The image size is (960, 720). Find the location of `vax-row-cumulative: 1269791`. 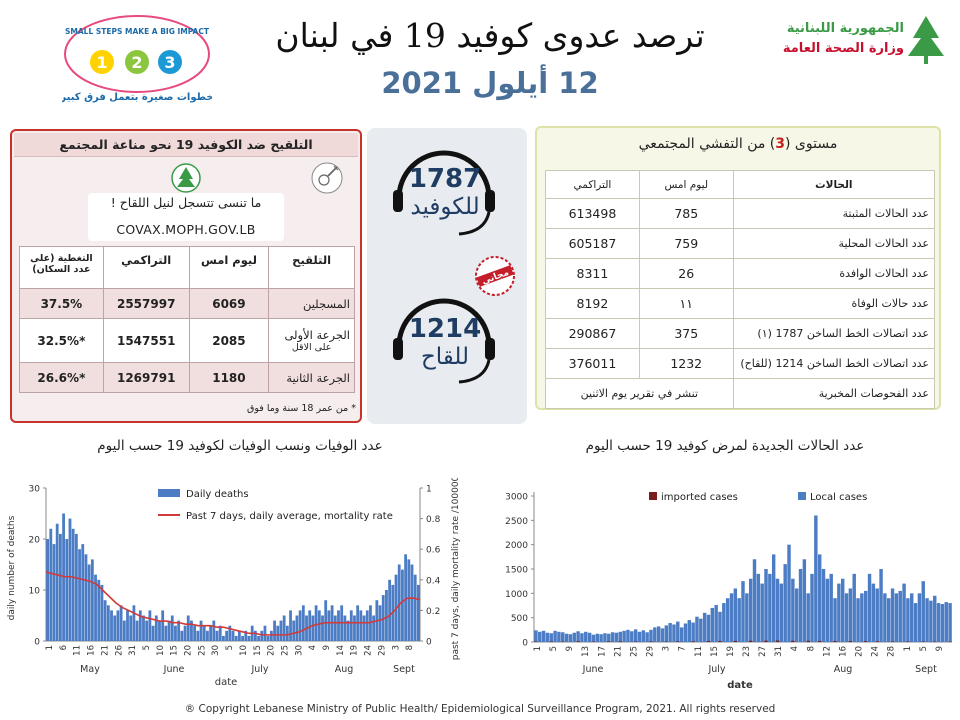

vax-row-cumulative: 1269791 is located at coordinates (146, 377).